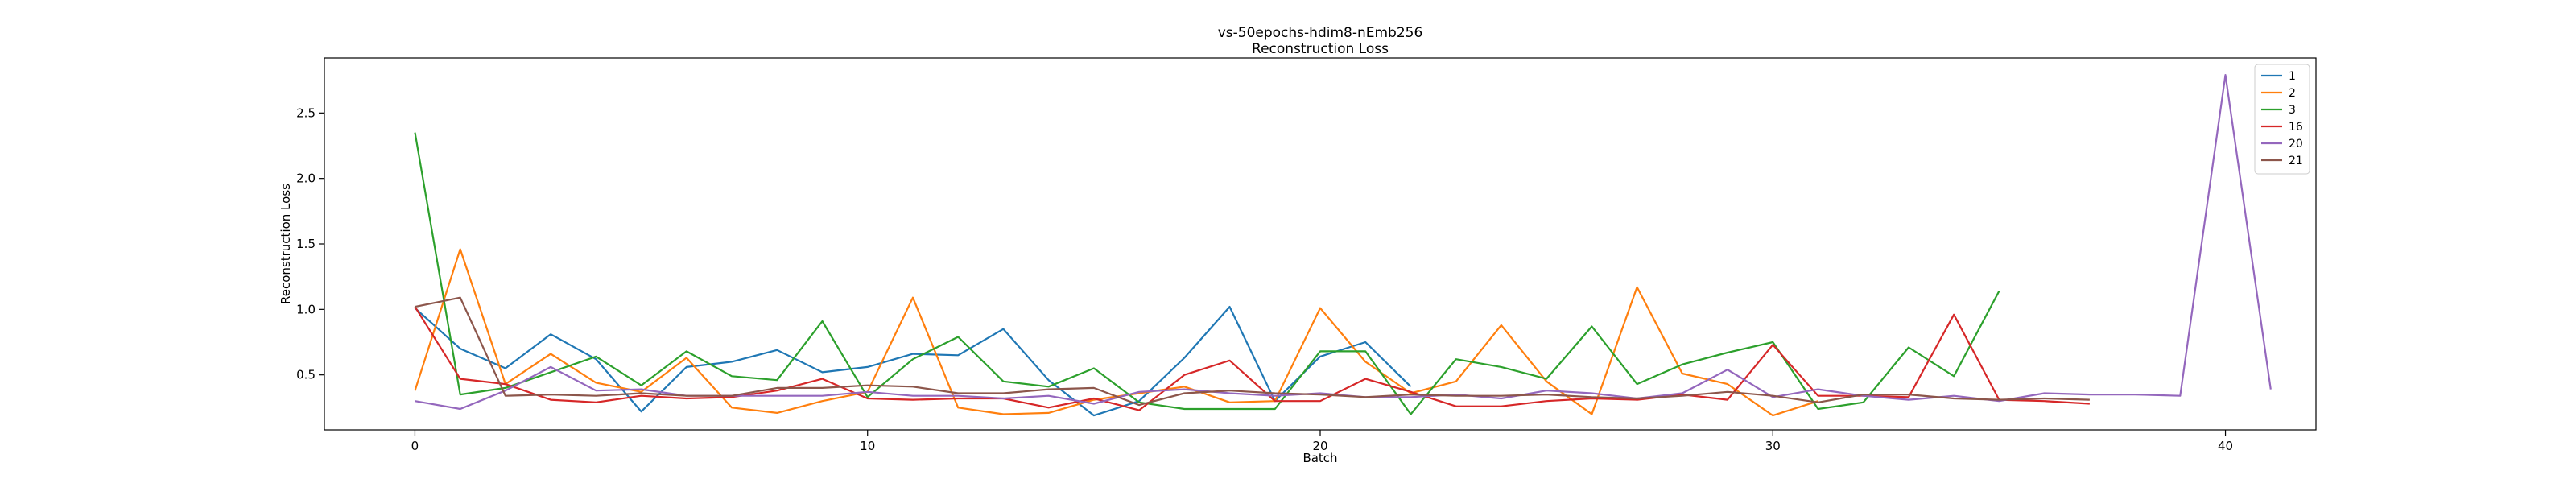 The height and width of the screenshot is (483, 2576). What do you see at coordinates (2292, 93) in the screenshot?
I see `legend-label-2: 2` at bounding box center [2292, 93].